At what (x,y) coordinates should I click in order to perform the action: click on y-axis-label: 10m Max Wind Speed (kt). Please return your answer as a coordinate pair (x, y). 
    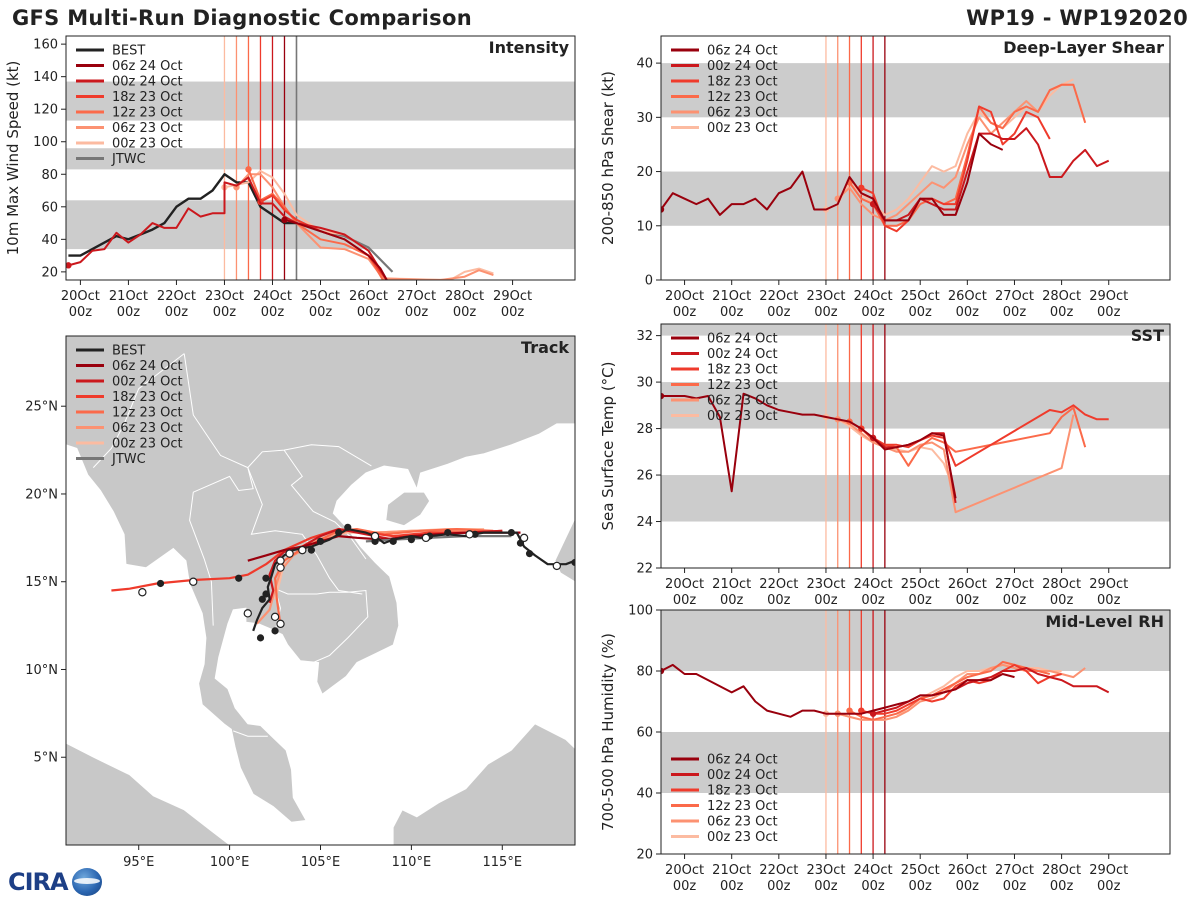
    Looking at the image, I should click on (13, 158).